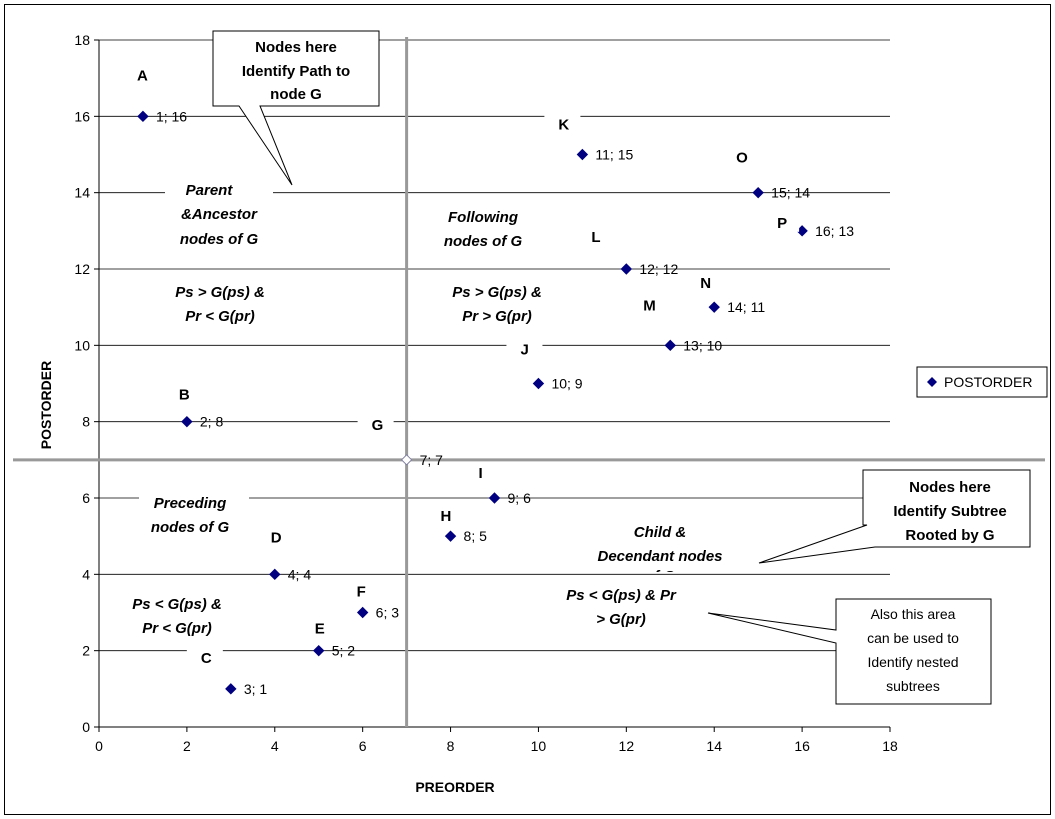 This screenshot has width=1055, height=819. I want to click on x-tick-label: 16, so click(802, 746).